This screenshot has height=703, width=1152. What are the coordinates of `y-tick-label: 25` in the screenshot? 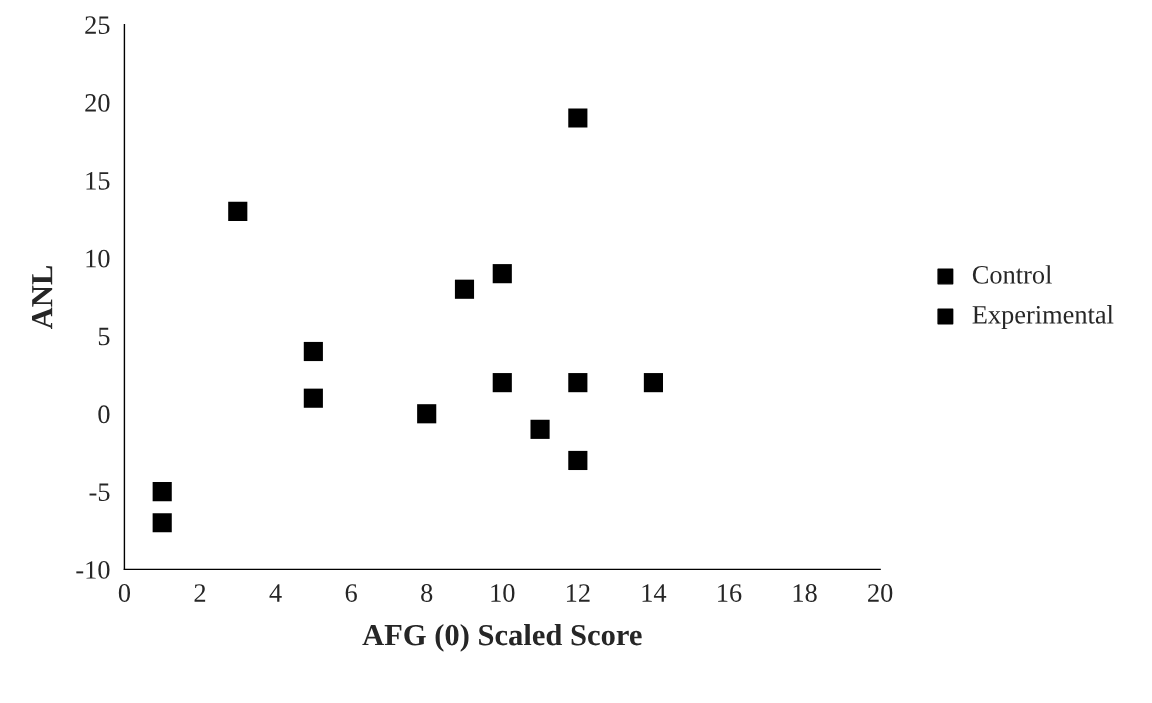 It's located at (97, 25).